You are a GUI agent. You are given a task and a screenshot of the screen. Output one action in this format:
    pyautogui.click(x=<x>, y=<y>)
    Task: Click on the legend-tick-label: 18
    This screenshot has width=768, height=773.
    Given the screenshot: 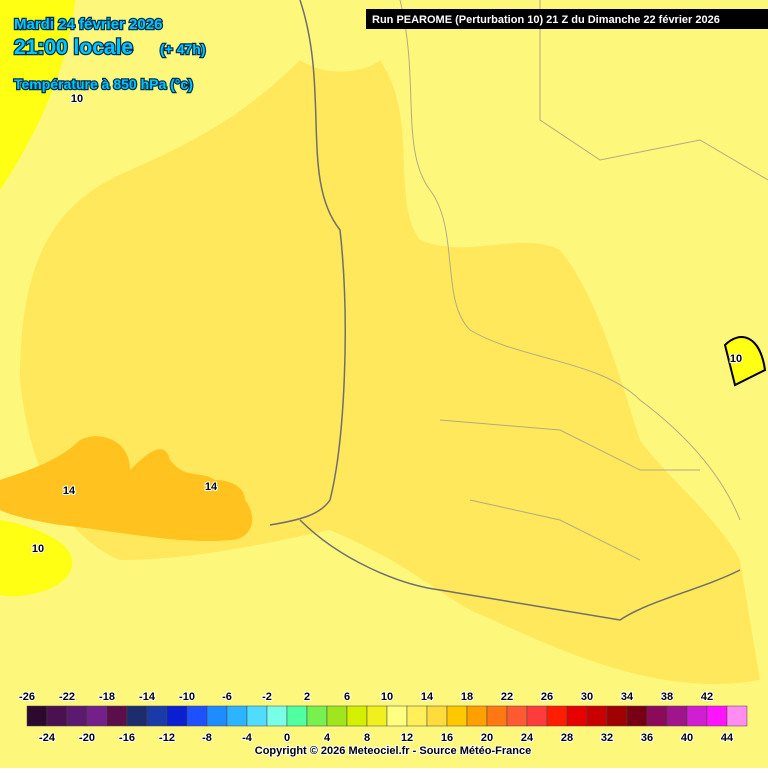 What is the action you would take?
    pyautogui.click(x=467, y=697)
    